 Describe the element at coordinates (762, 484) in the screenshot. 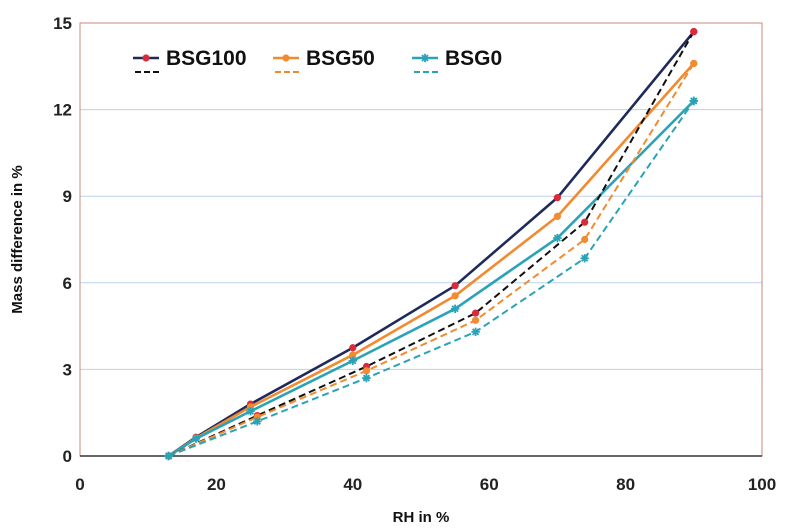

I see `x-tick-label: 100` at that location.